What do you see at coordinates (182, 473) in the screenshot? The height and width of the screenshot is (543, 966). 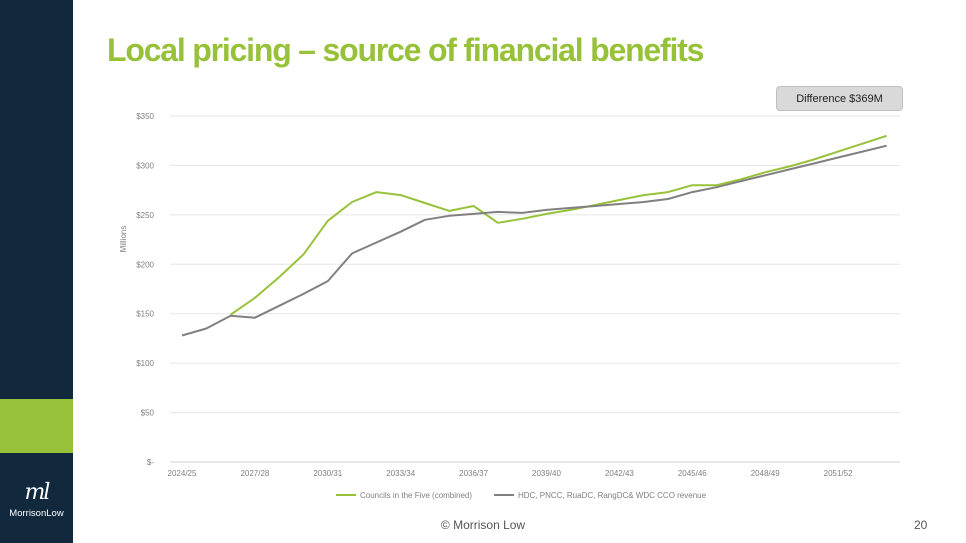 I see `x-tick-label: 2024/25` at bounding box center [182, 473].